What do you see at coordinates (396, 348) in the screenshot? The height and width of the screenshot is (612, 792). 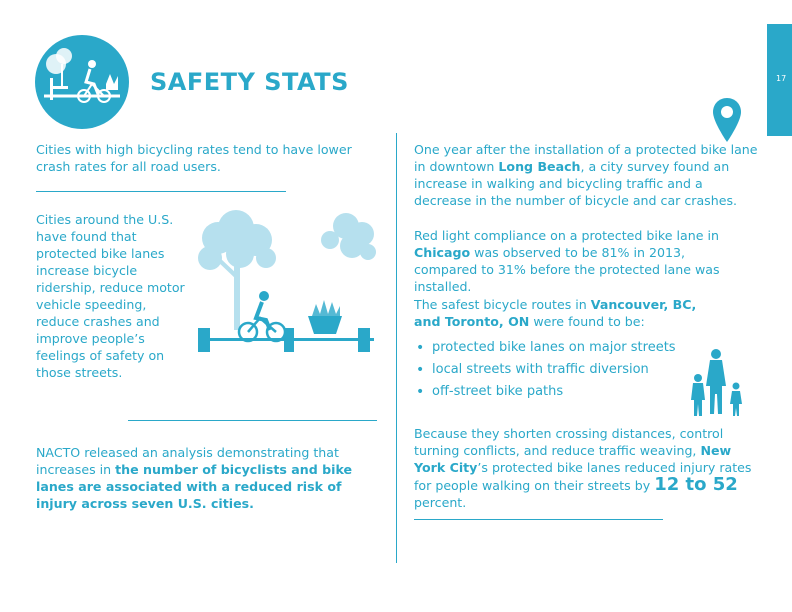 I see `column-divider` at bounding box center [396, 348].